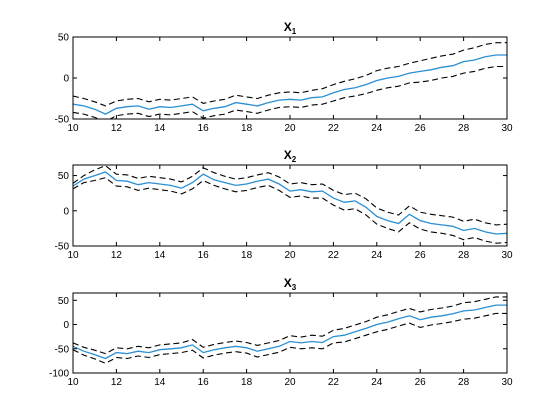 The image size is (560, 420). I want to click on subplot-title: X2, so click(290, 156).